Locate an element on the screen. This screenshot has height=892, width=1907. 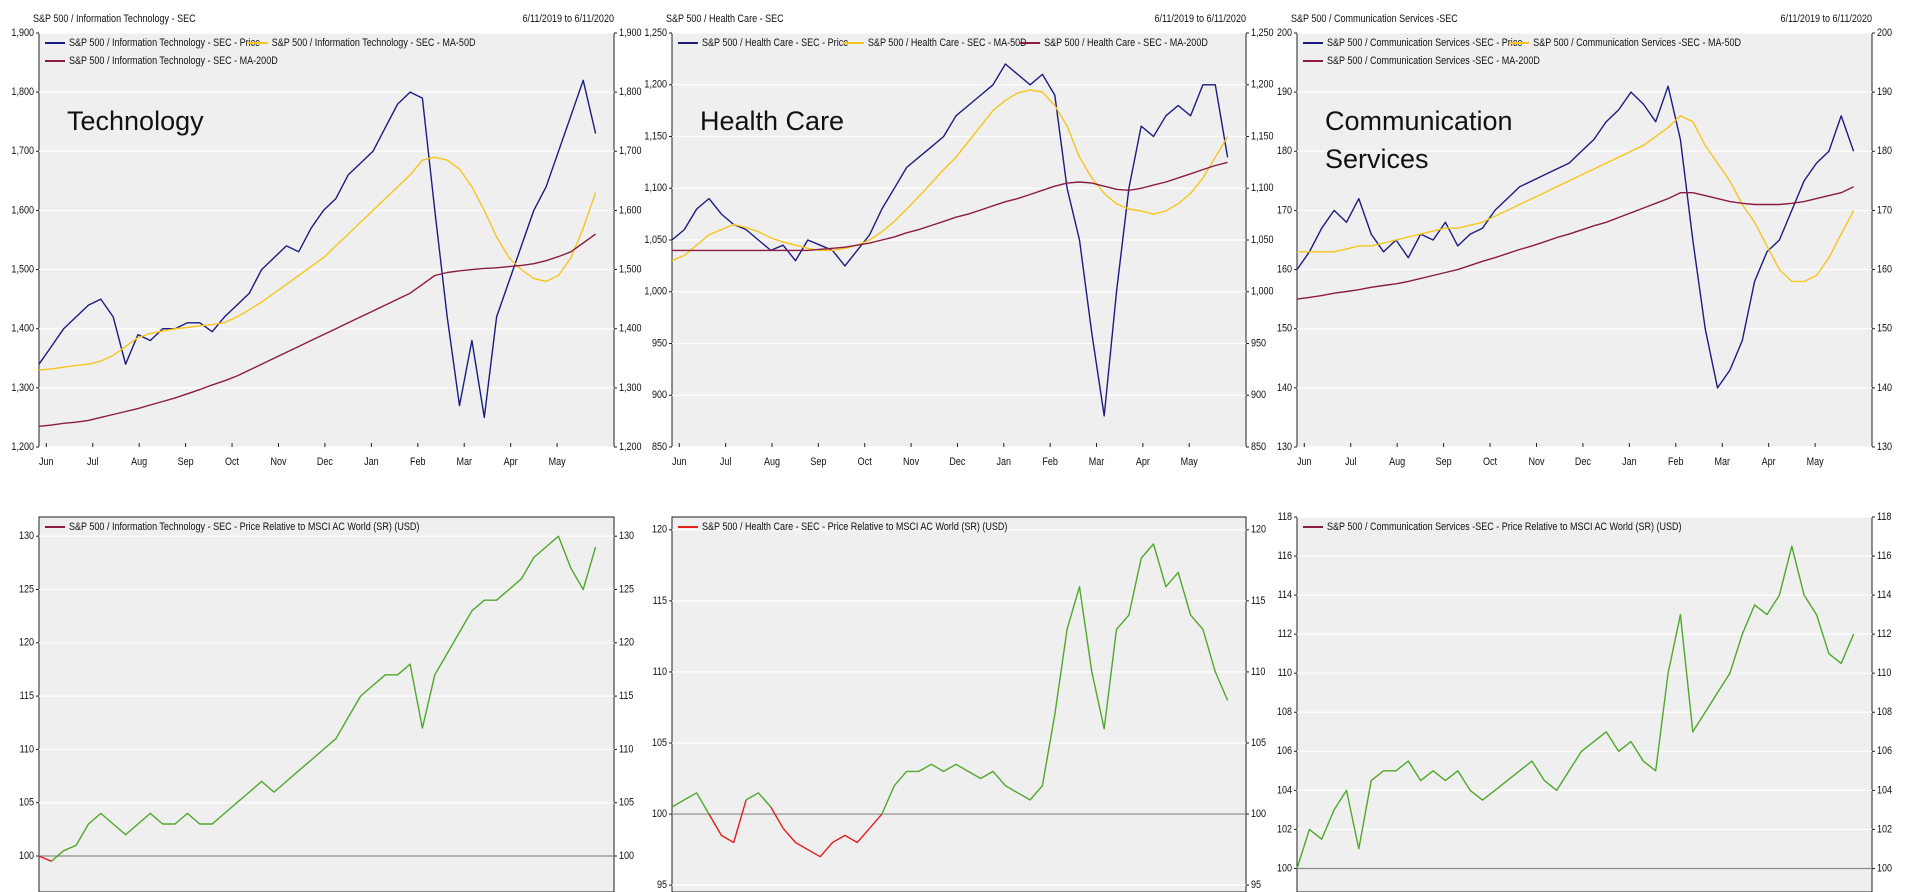
y-tick-label: 95 is located at coordinates (1256, 885).